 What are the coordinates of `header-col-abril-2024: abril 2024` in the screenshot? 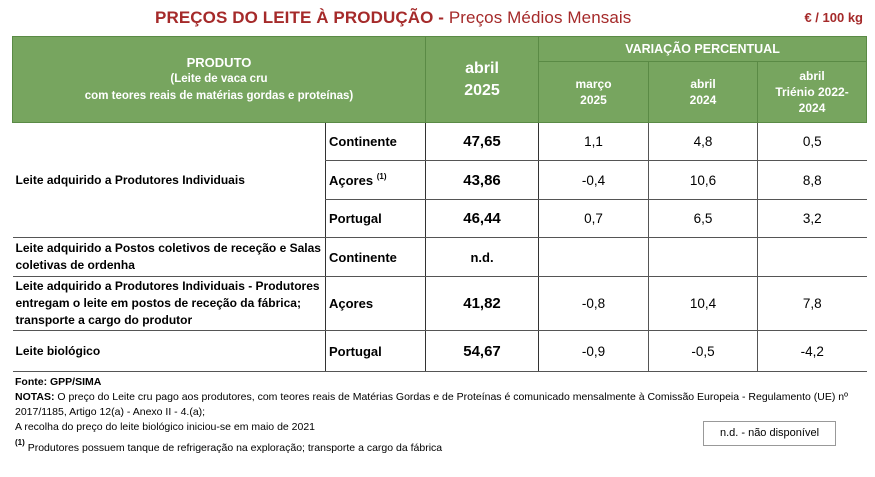 It's located at (703, 92).